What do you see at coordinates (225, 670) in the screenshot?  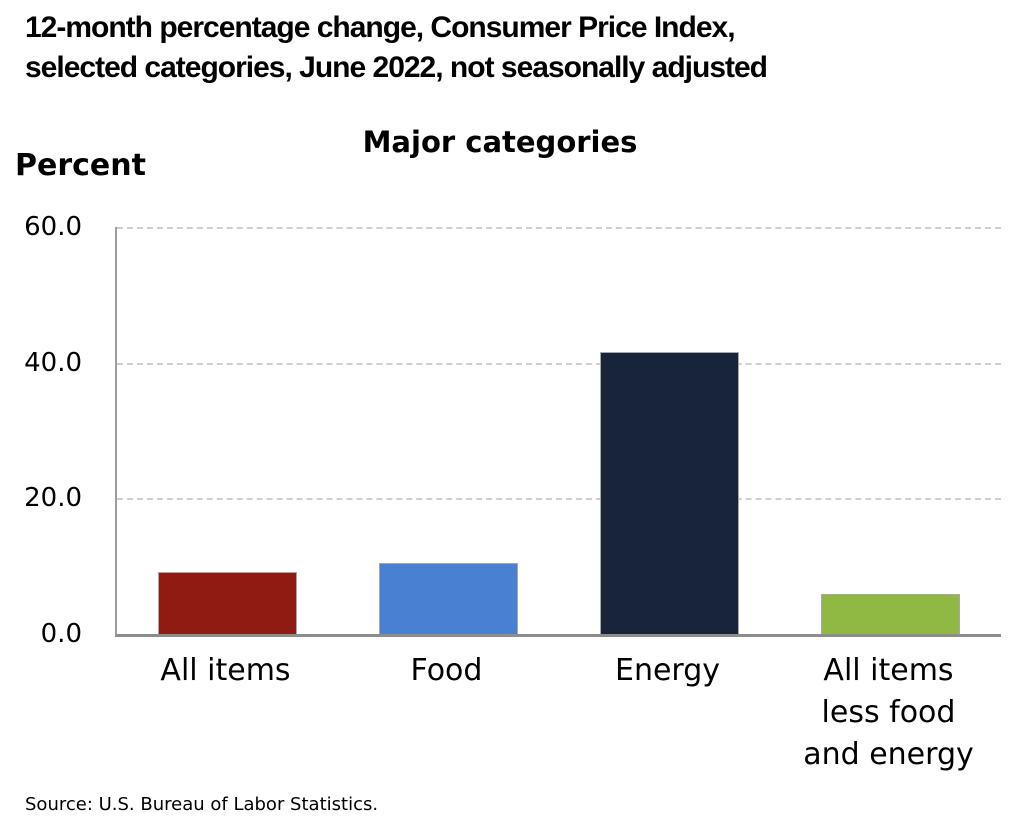 I see `x-category-label-all-items: All items` at bounding box center [225, 670].